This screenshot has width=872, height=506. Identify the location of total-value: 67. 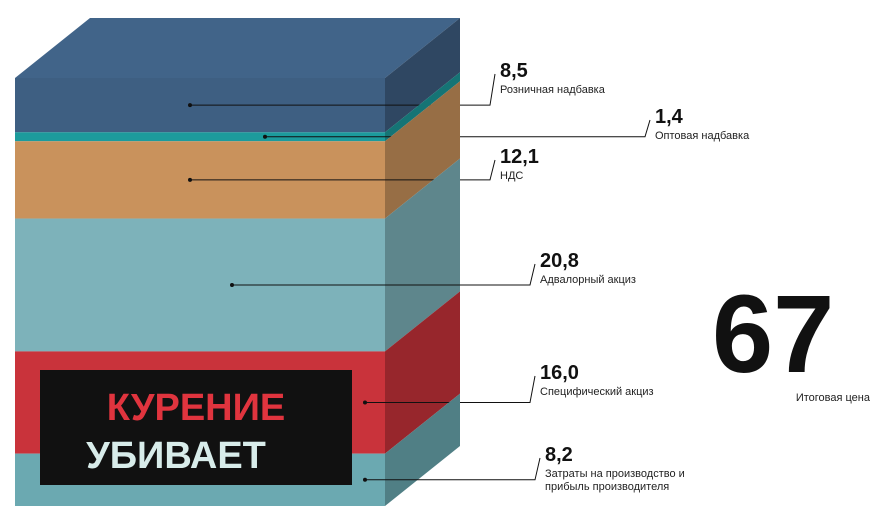
(773, 334).